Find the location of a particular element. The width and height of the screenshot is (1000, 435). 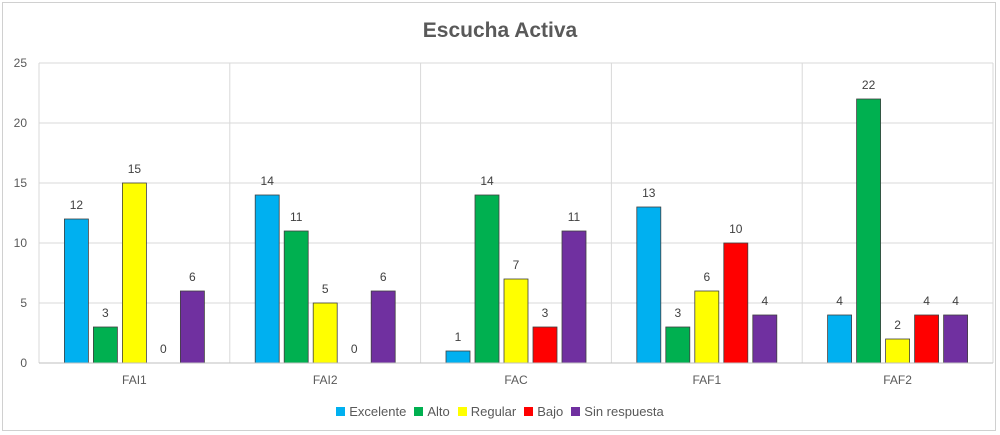

bar-fai1-regular is located at coordinates (134, 273).